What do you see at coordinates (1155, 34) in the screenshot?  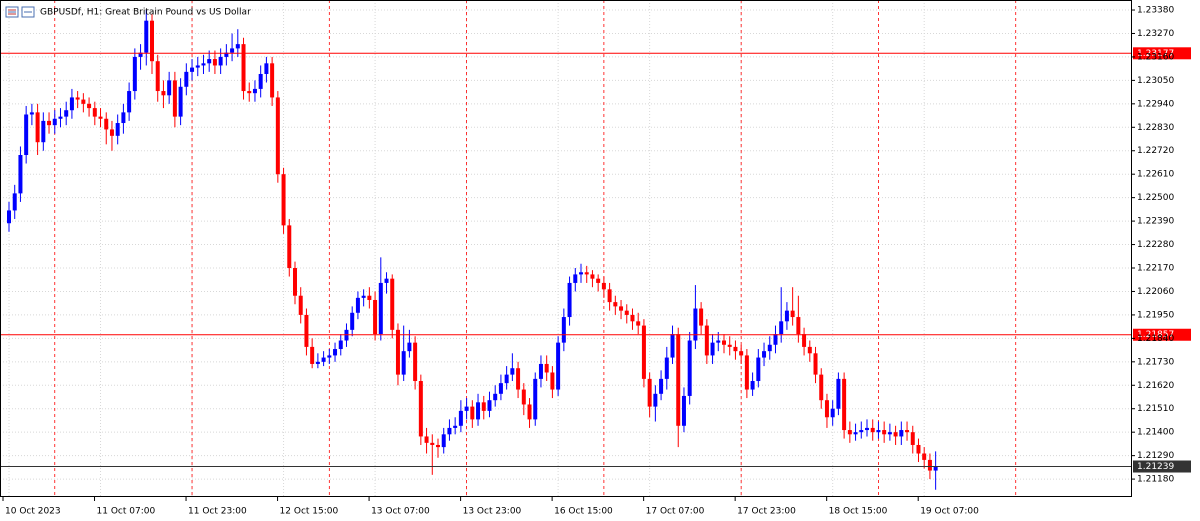 I see `y-tick-label: 1.23270` at bounding box center [1155, 34].